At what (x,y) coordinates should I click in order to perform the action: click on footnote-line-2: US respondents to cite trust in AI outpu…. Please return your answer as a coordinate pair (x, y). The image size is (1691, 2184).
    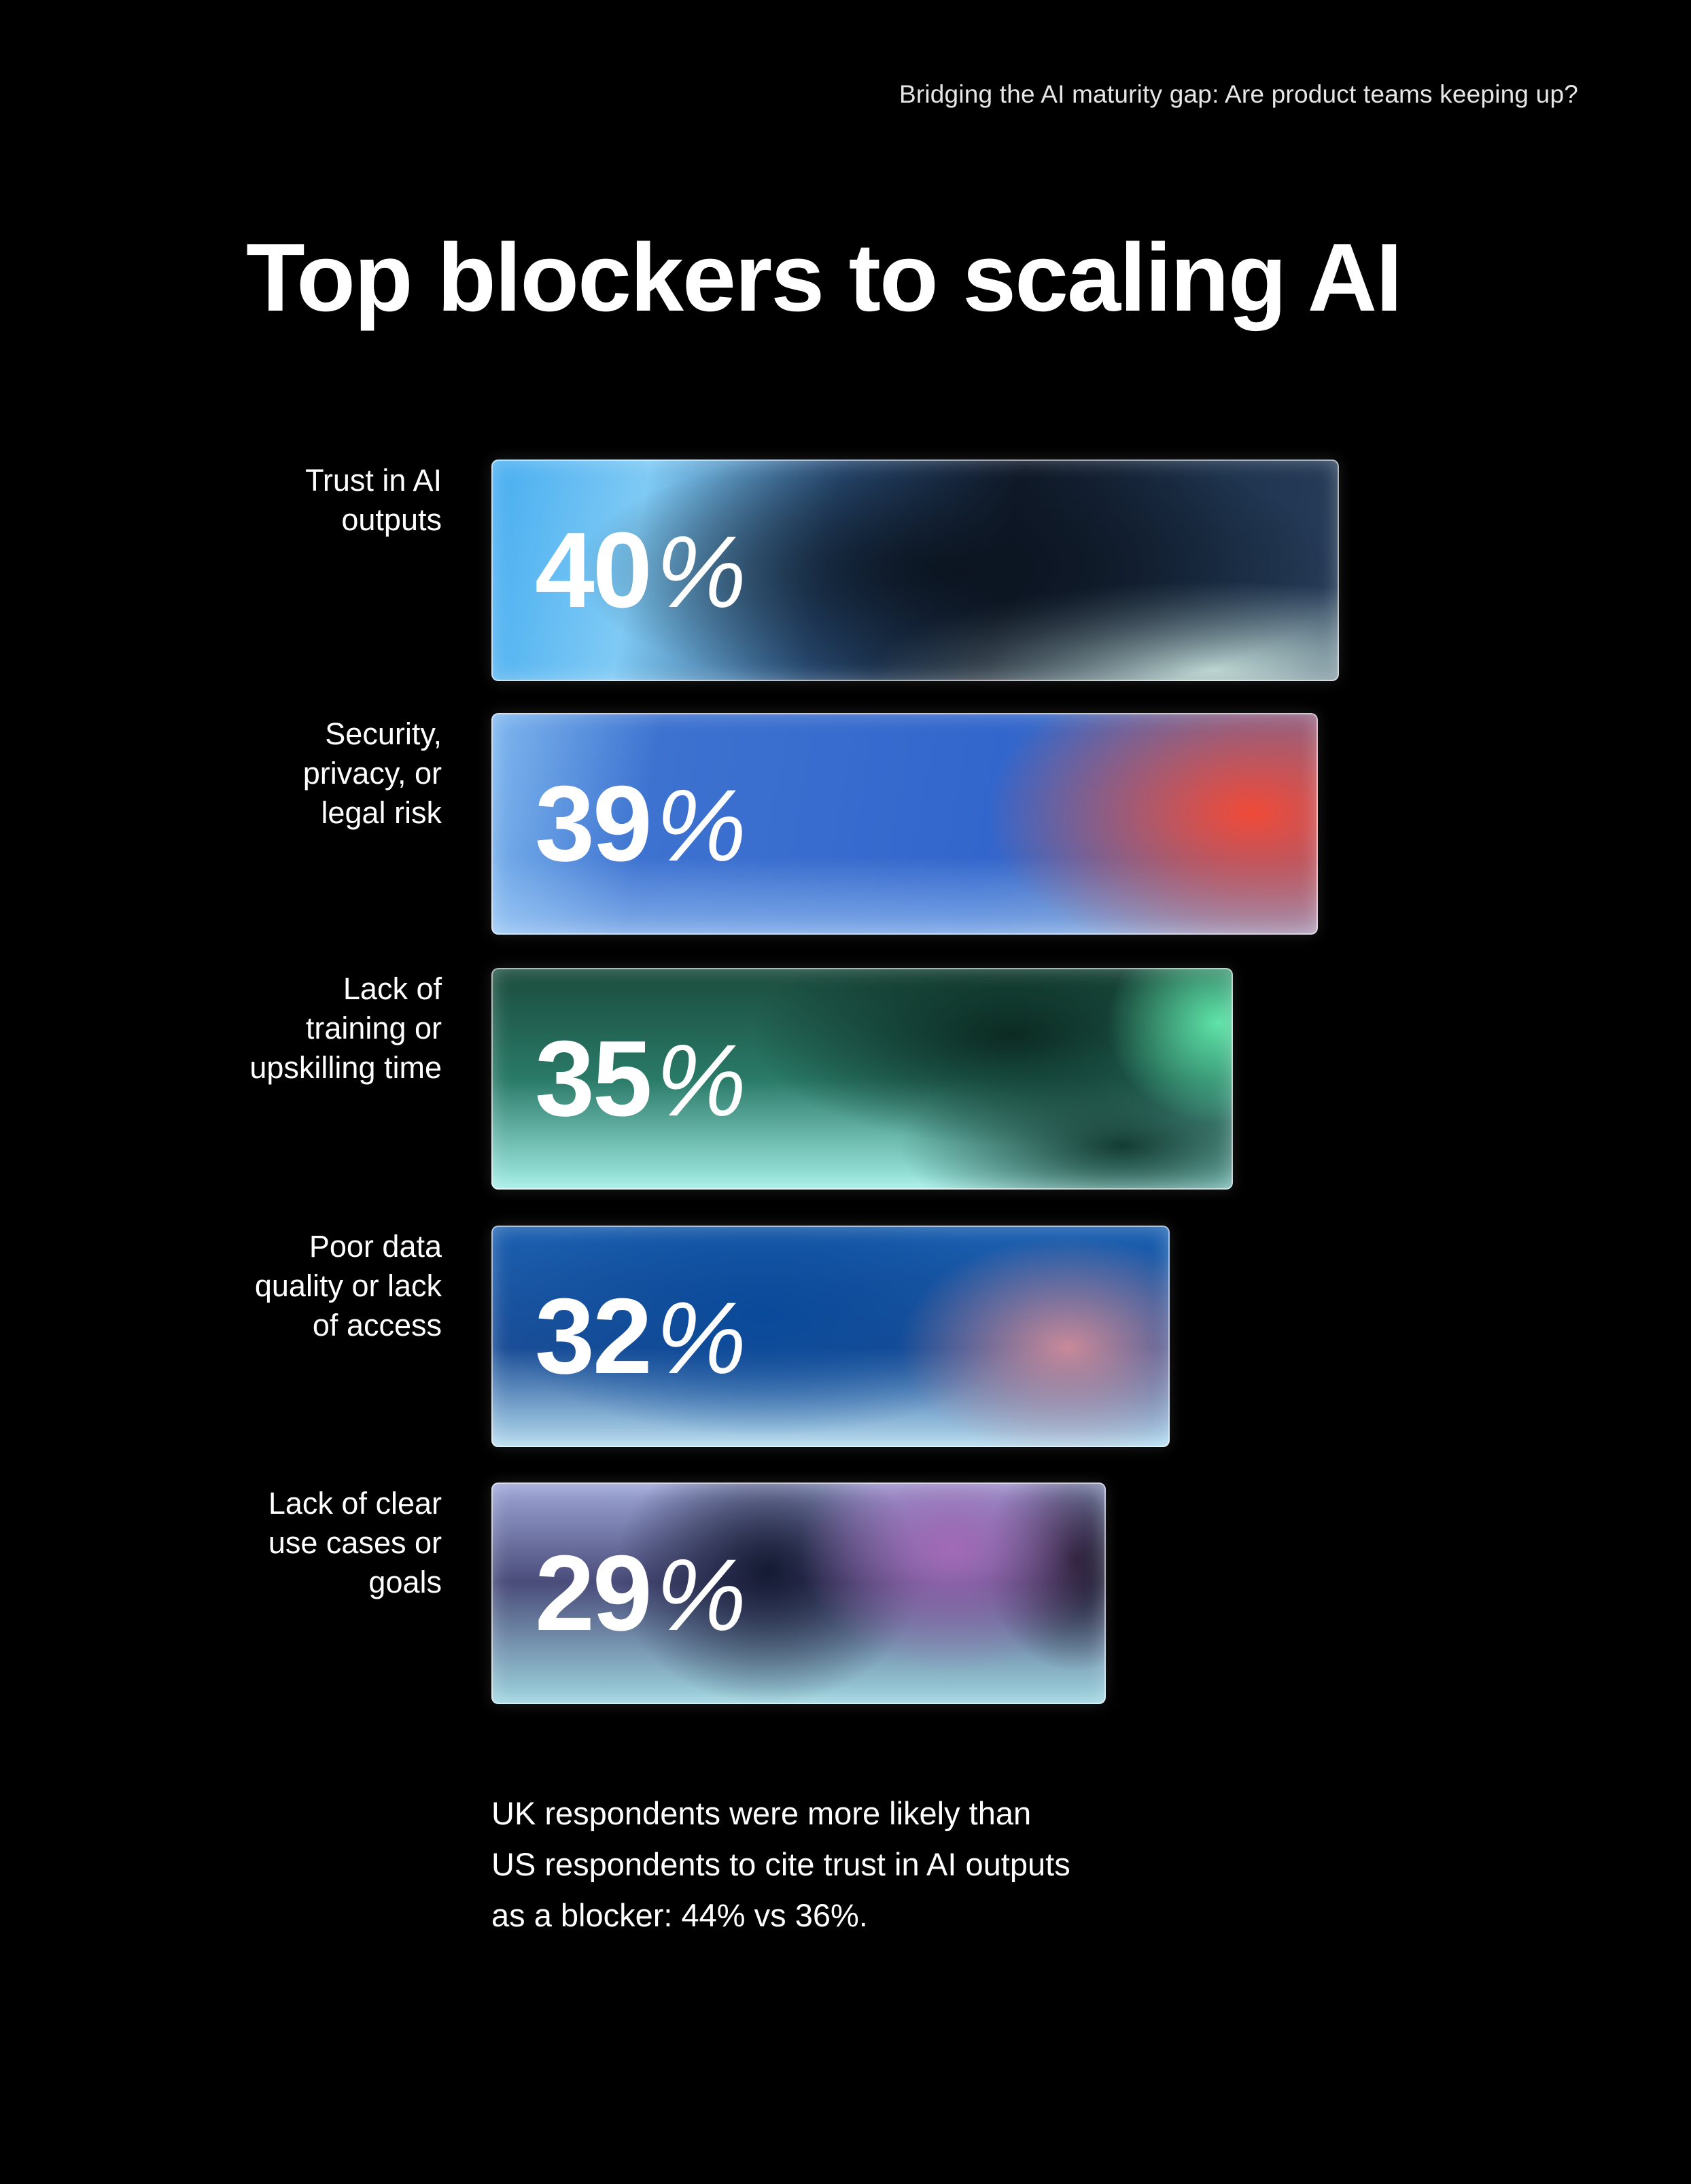
    Looking at the image, I should click on (780, 1864).